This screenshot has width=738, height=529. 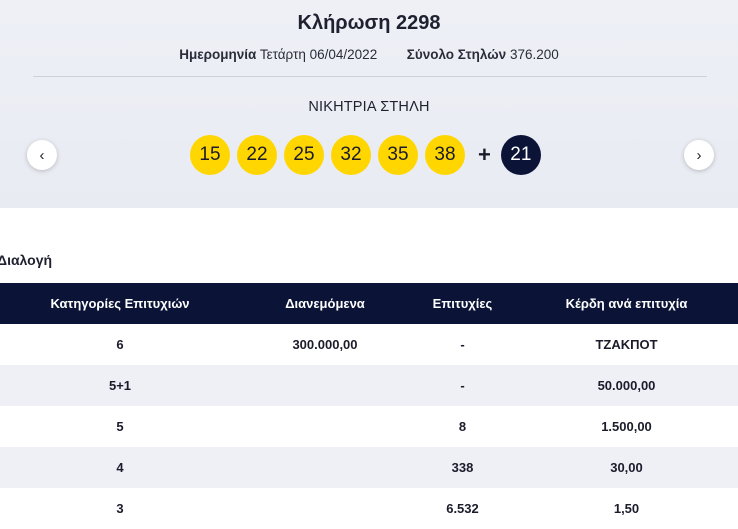 I want to click on cell-winners: 8, so click(x=462, y=426).